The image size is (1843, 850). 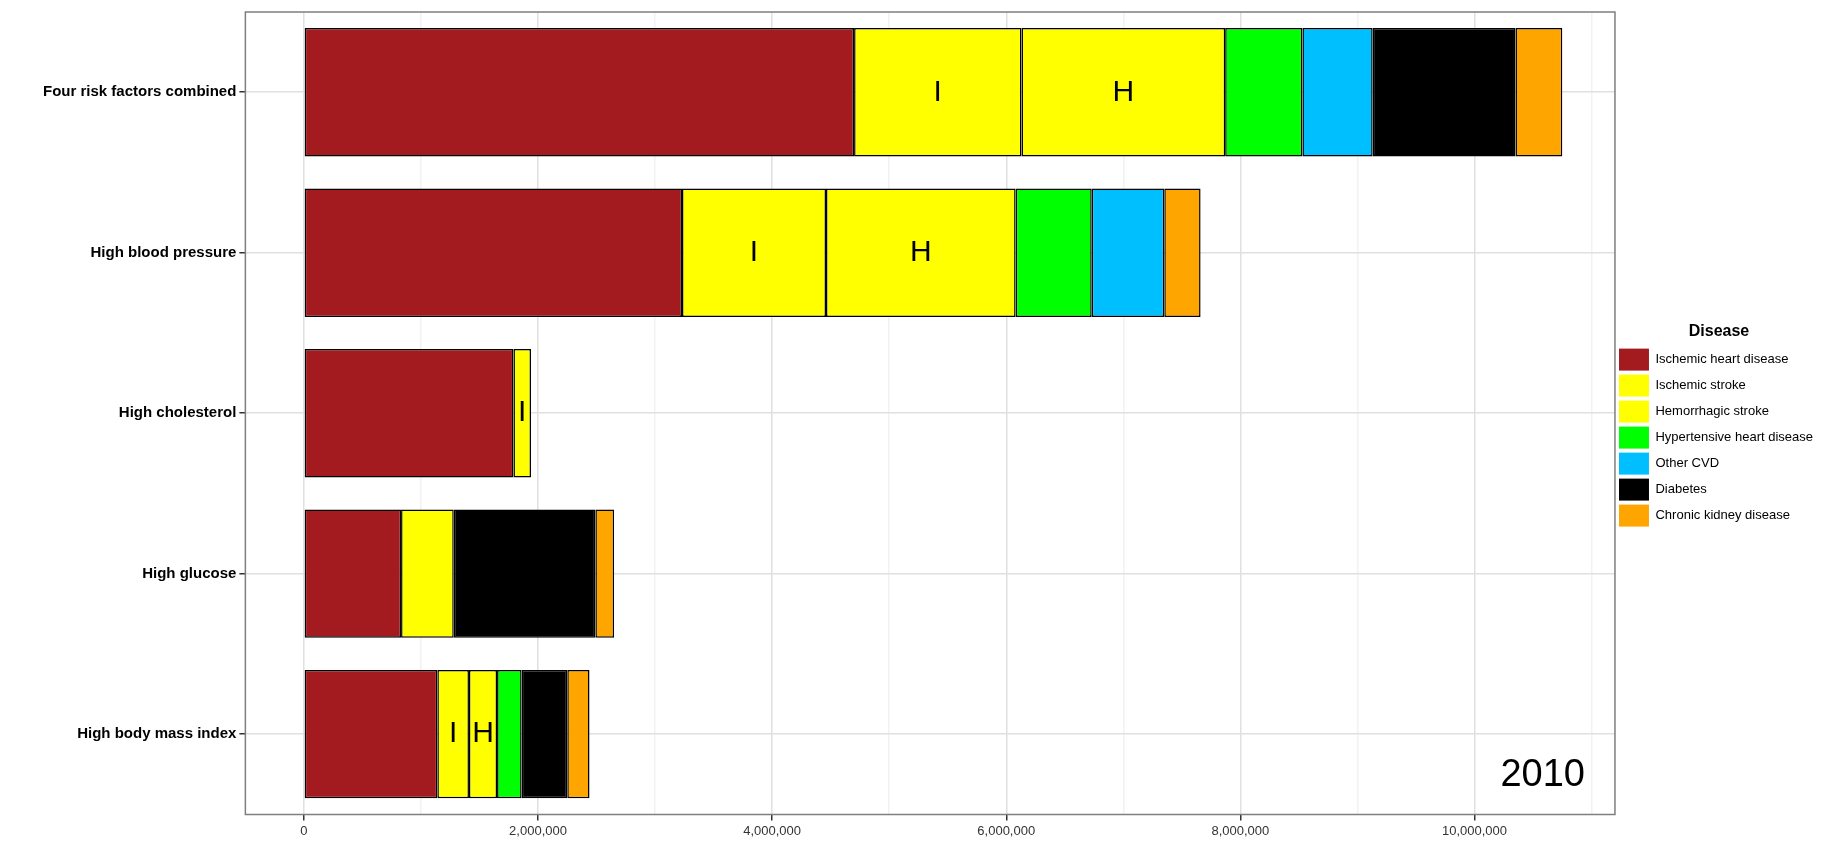 What do you see at coordinates (1734, 437) in the screenshot?
I see `legend-label: Hypertensive heart disease` at bounding box center [1734, 437].